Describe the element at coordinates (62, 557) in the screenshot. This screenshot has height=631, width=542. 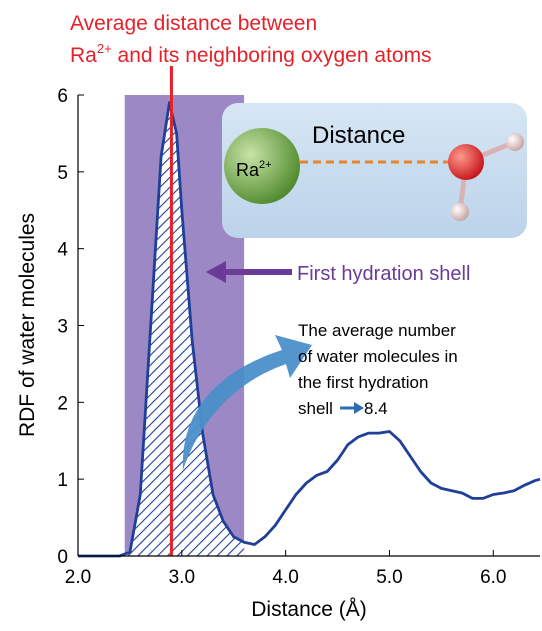
I see `y-tick-label: 0` at that location.